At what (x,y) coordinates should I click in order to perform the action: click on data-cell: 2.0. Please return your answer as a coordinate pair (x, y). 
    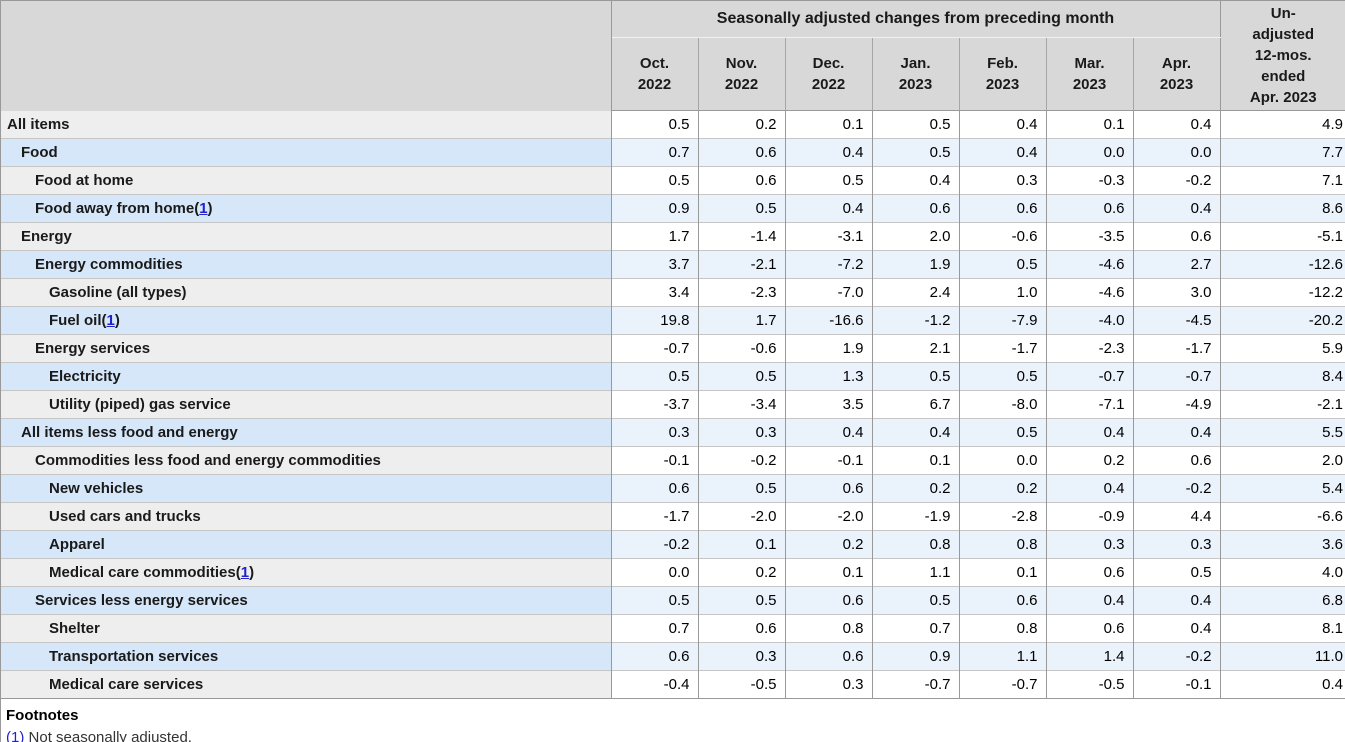
    Looking at the image, I should click on (1282, 460).